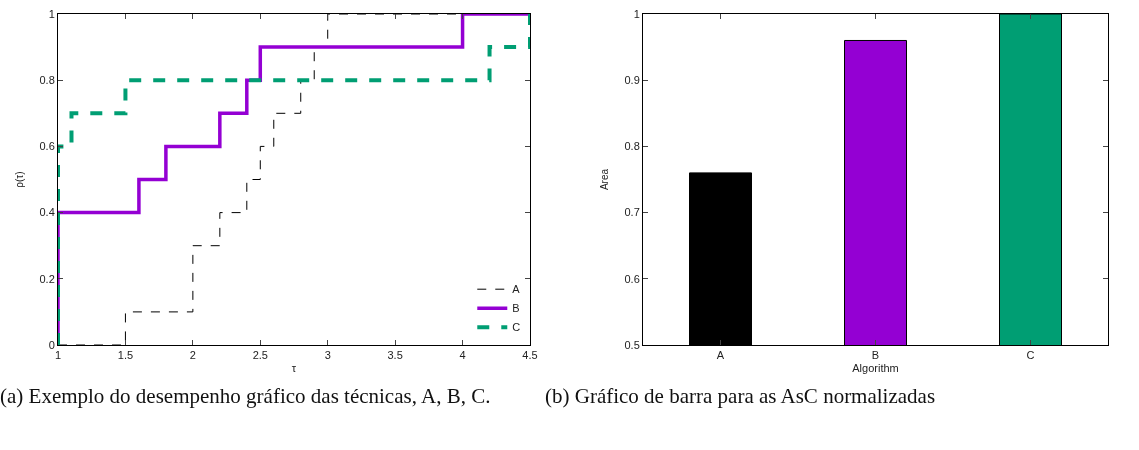 The image size is (1139, 450). Describe the element at coordinates (125, 355) in the screenshot. I see `x-tick-label: 1.5` at that location.